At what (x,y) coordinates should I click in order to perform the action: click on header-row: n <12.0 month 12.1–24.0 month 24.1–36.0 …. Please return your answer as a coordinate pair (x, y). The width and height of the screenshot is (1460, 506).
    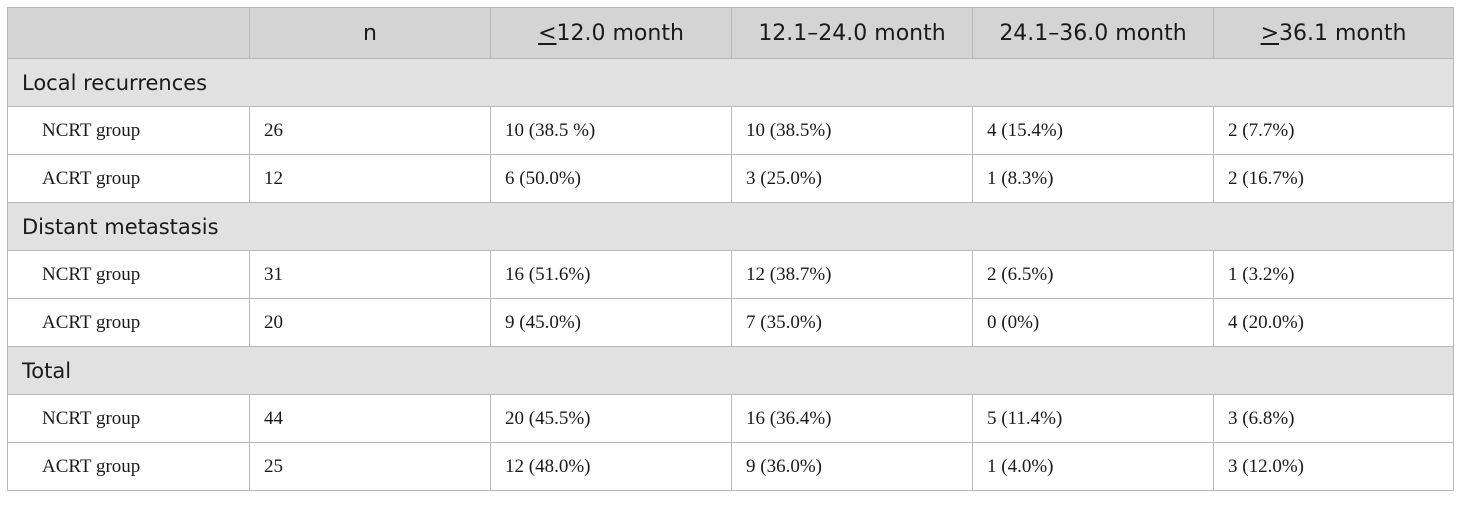
    Looking at the image, I should click on (730, 33).